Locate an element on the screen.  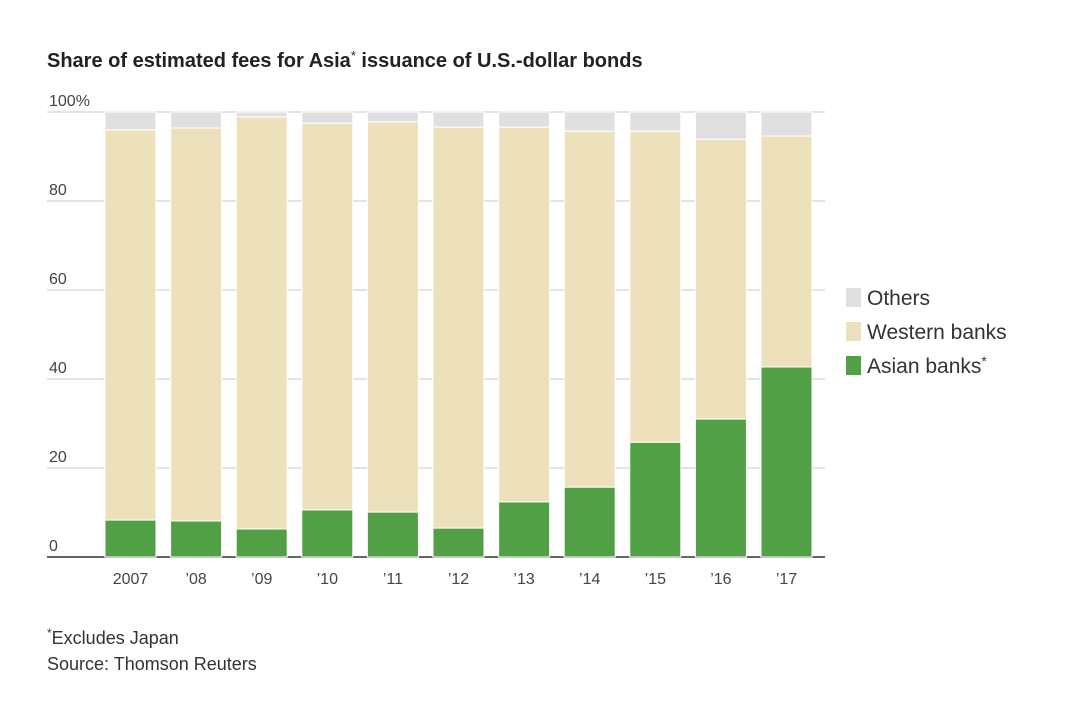
legend-label: Western banks is located at coordinates (937, 332).